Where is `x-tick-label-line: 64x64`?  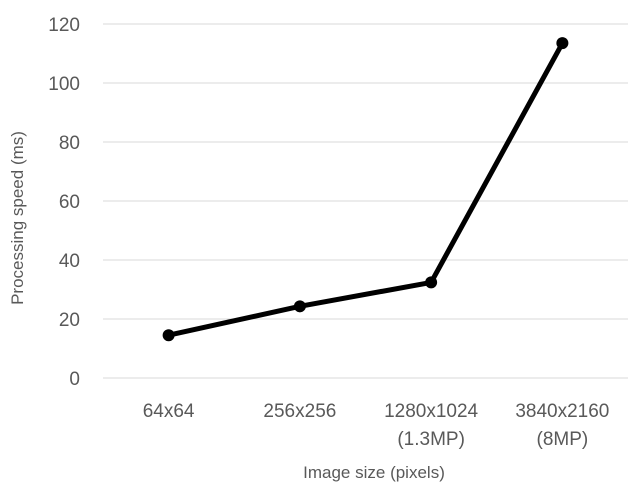 x-tick-label-line: 64x64 is located at coordinates (169, 411).